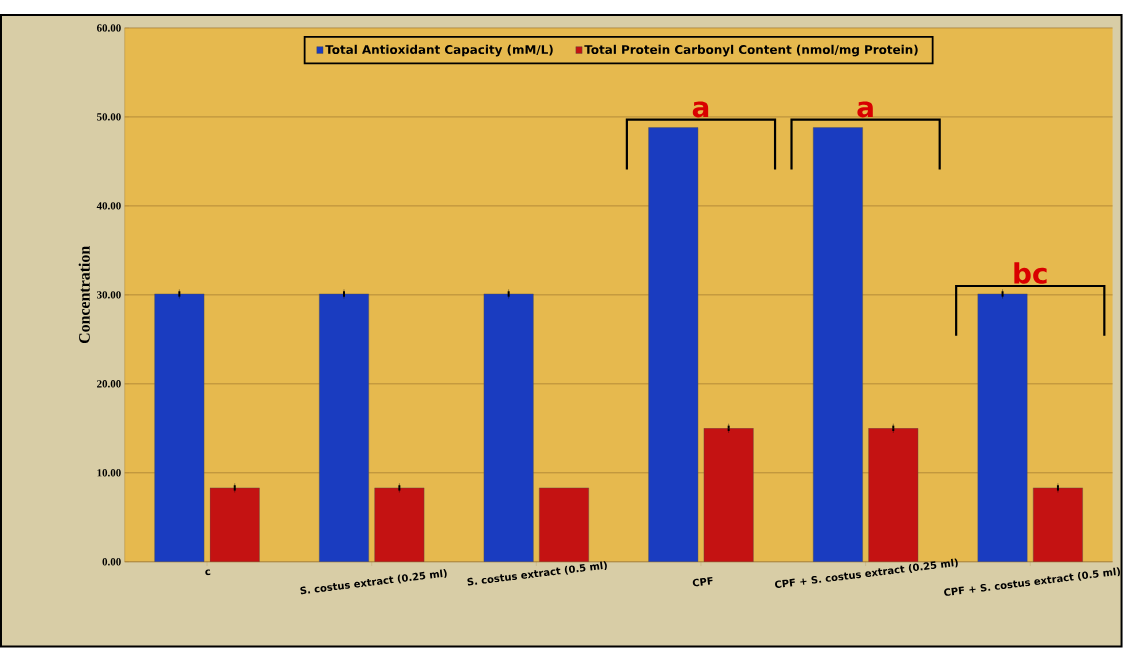 This screenshot has height=648, width=1125. Describe the element at coordinates (109, 117) in the screenshot. I see `y-tick-label: 50.00` at that location.